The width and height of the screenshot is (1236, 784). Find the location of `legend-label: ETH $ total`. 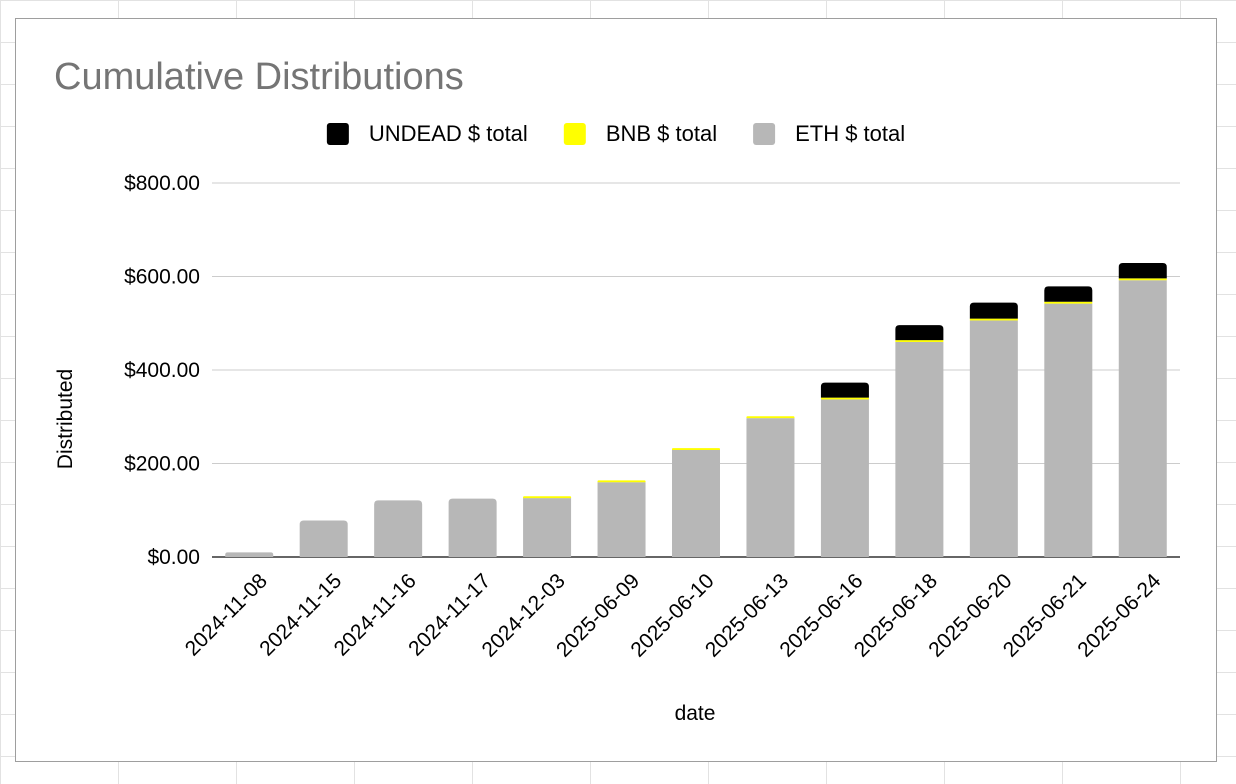

legend-label: ETH $ total is located at coordinates (850, 133).